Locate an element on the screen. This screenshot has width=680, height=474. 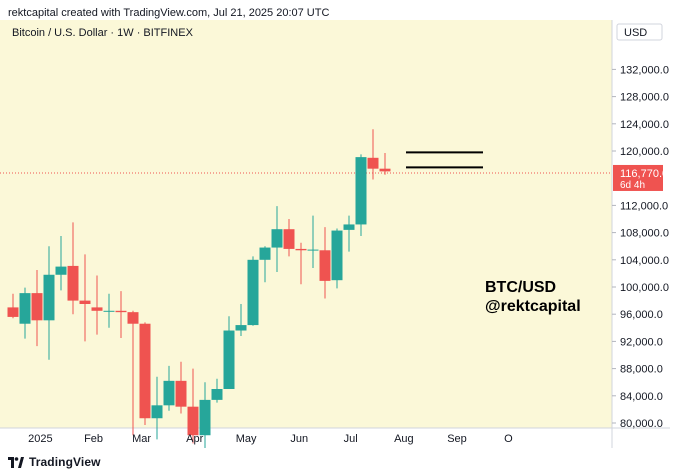
current-price-value: 116,770.0 is located at coordinates (644, 174).